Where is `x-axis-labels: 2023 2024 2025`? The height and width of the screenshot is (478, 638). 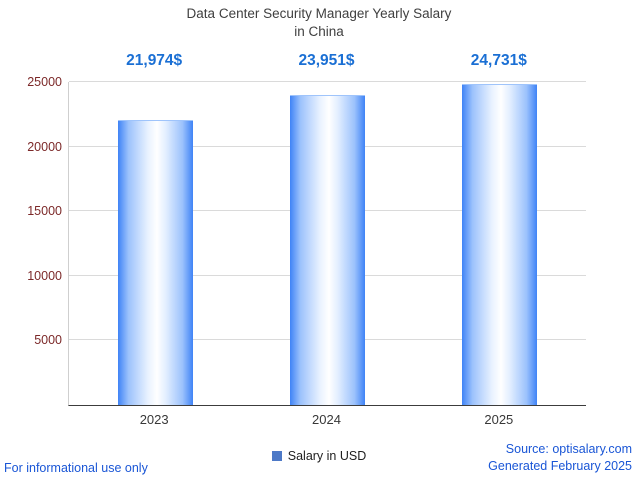
x-axis-labels: 2023 2024 2025 is located at coordinates (326, 419).